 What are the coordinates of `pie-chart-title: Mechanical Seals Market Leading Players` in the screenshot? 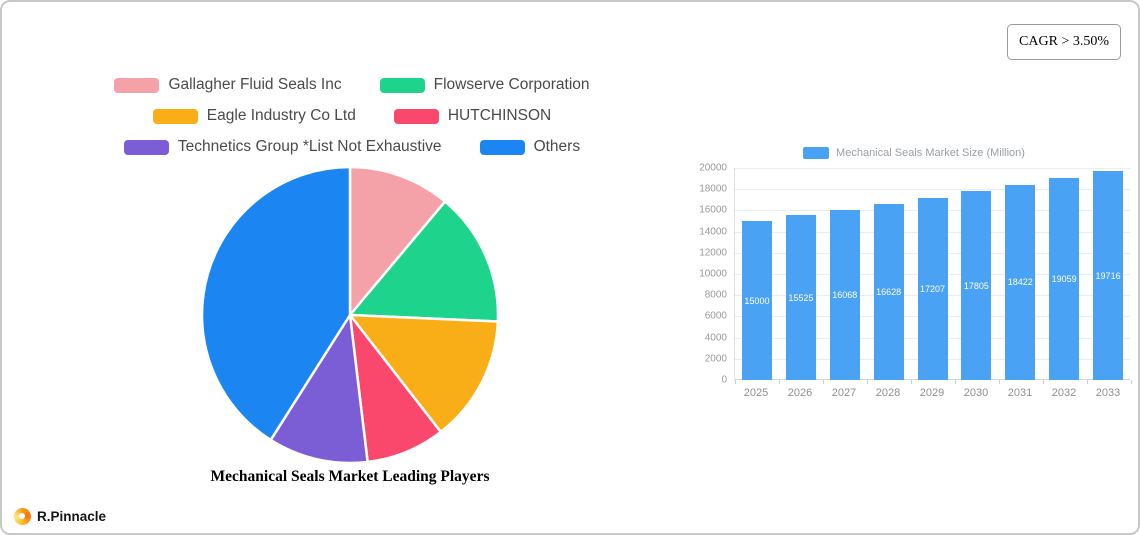 It's located at (350, 476).